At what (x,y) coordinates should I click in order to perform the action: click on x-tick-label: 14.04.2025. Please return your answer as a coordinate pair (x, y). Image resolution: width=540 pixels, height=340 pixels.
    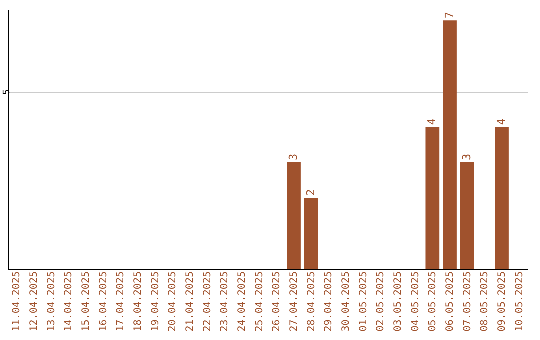
    Looking at the image, I should click on (69, 302).